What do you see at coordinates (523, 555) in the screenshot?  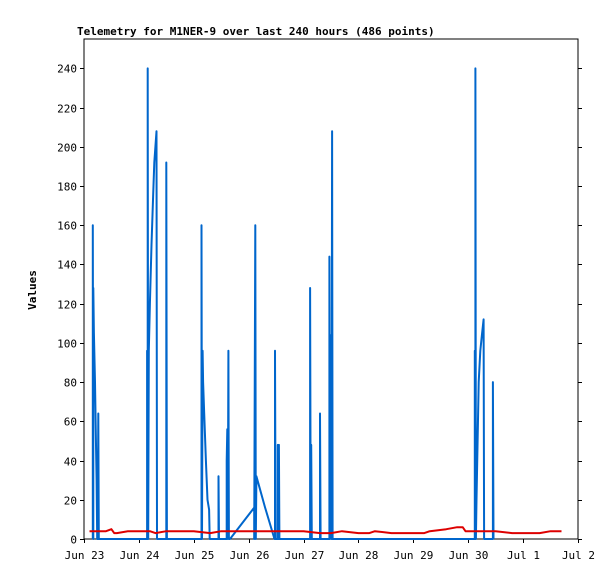 I see `x-tick-label-8: Jul 1` at bounding box center [523, 555].